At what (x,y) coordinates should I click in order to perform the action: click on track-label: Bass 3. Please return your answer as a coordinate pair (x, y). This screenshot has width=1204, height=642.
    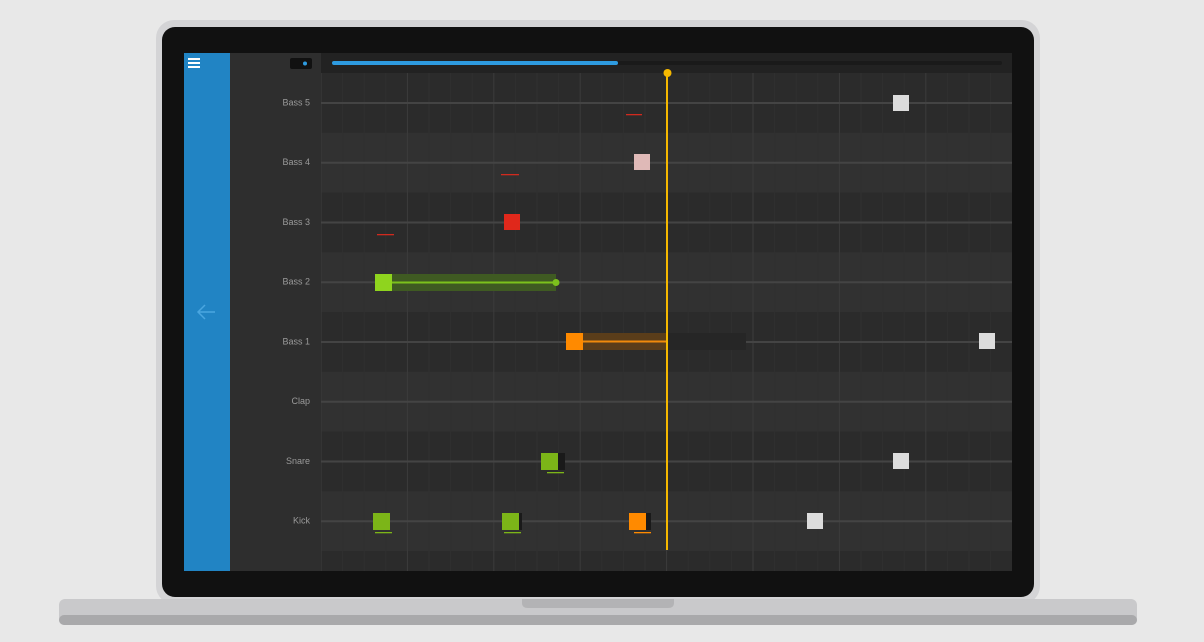
    Looking at the image, I should click on (296, 222).